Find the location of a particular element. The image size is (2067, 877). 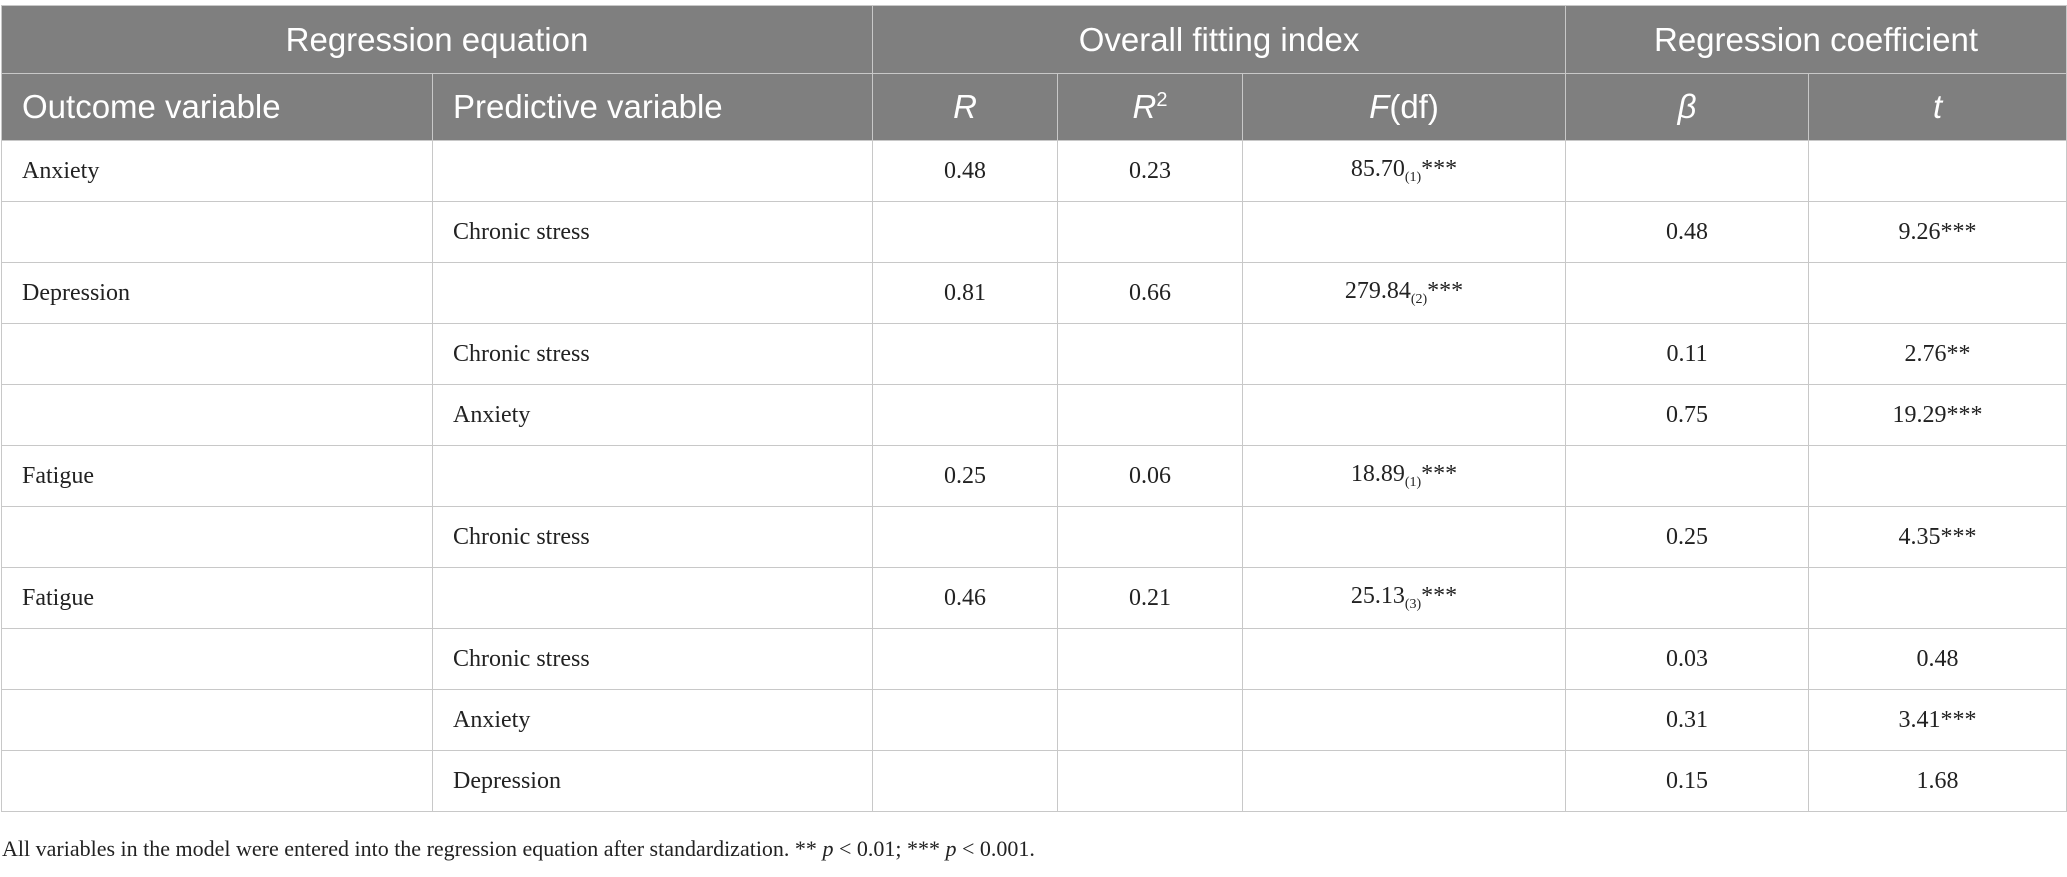

table-row: Depression 0.15 1.68 is located at coordinates (1034, 781).